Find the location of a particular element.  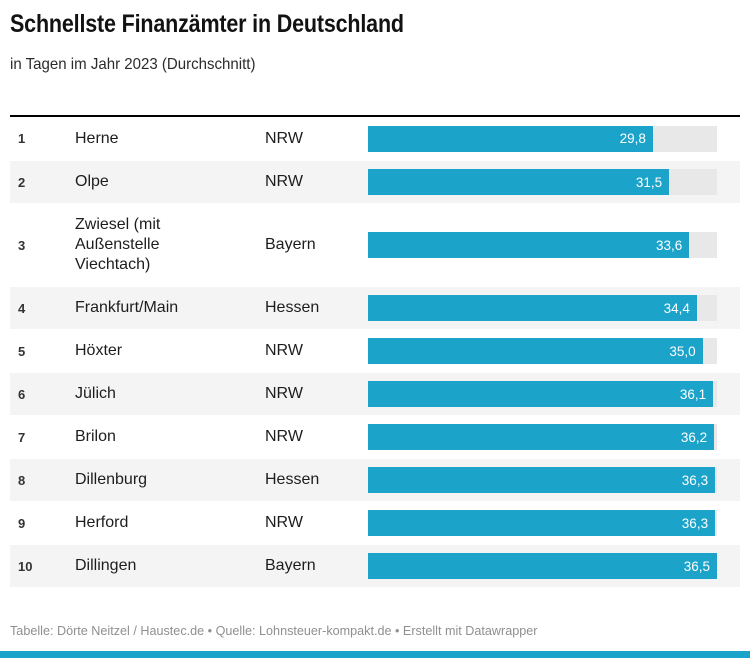

row-rank: 5 is located at coordinates (22, 351).